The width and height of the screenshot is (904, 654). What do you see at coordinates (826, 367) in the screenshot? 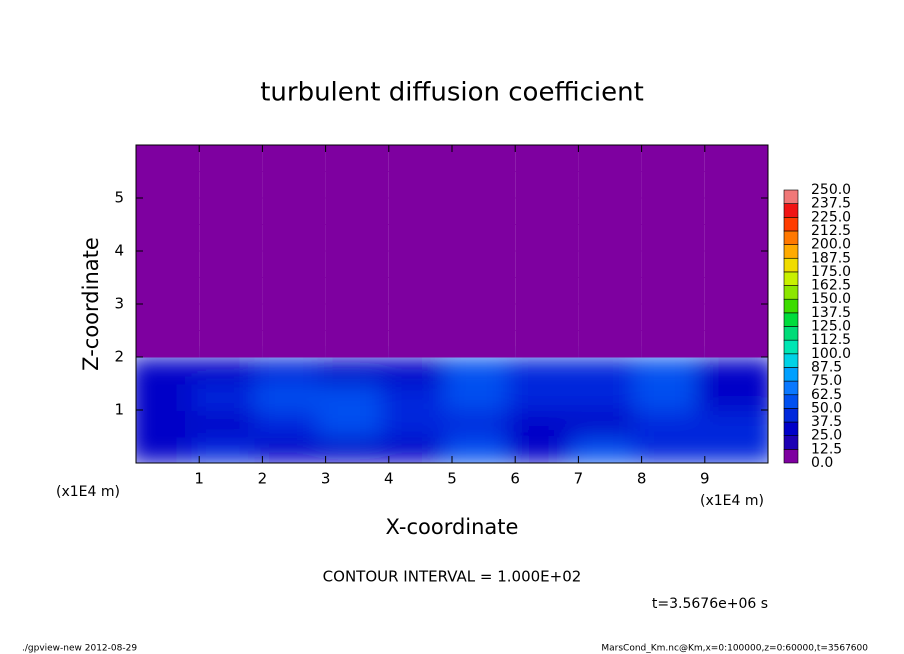
I see `colorbar-label: 87.5` at bounding box center [826, 367].